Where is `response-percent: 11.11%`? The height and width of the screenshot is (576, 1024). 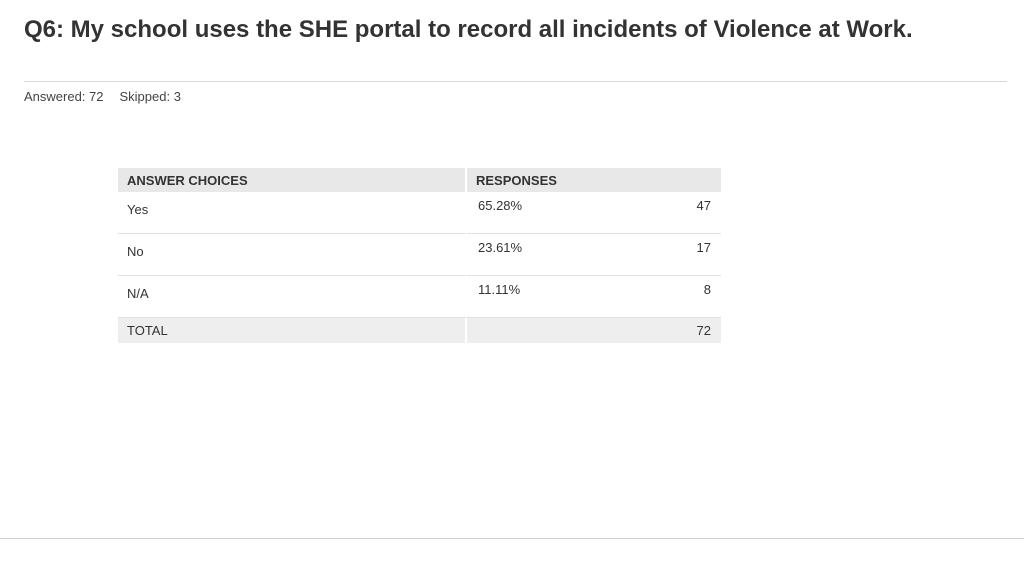
response-percent: 11.11% is located at coordinates (499, 289).